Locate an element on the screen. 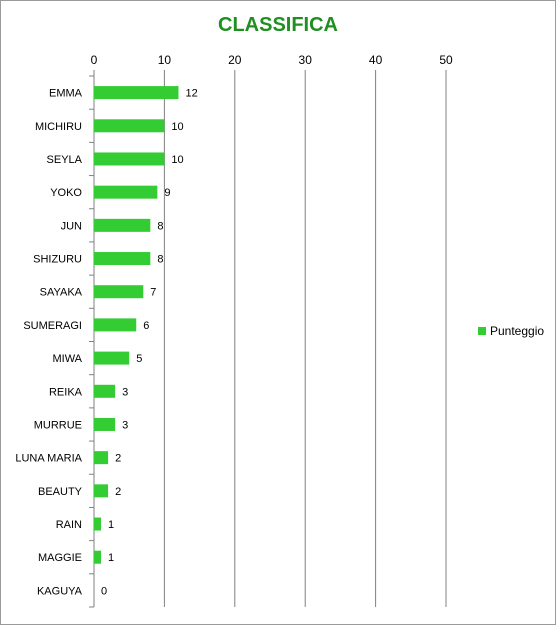 This screenshot has width=556, height=625. x-tick-label: 10 is located at coordinates (165, 60).